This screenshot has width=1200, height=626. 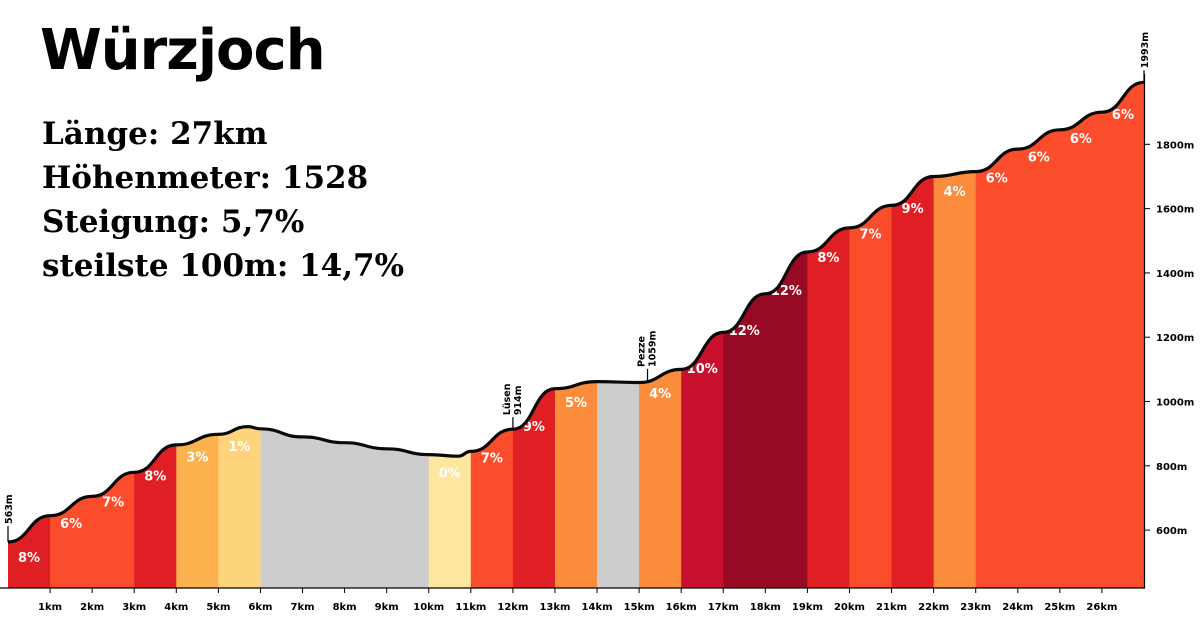 What do you see at coordinates (239, 447) in the screenshot?
I see `grade-label: 1%` at bounding box center [239, 447].